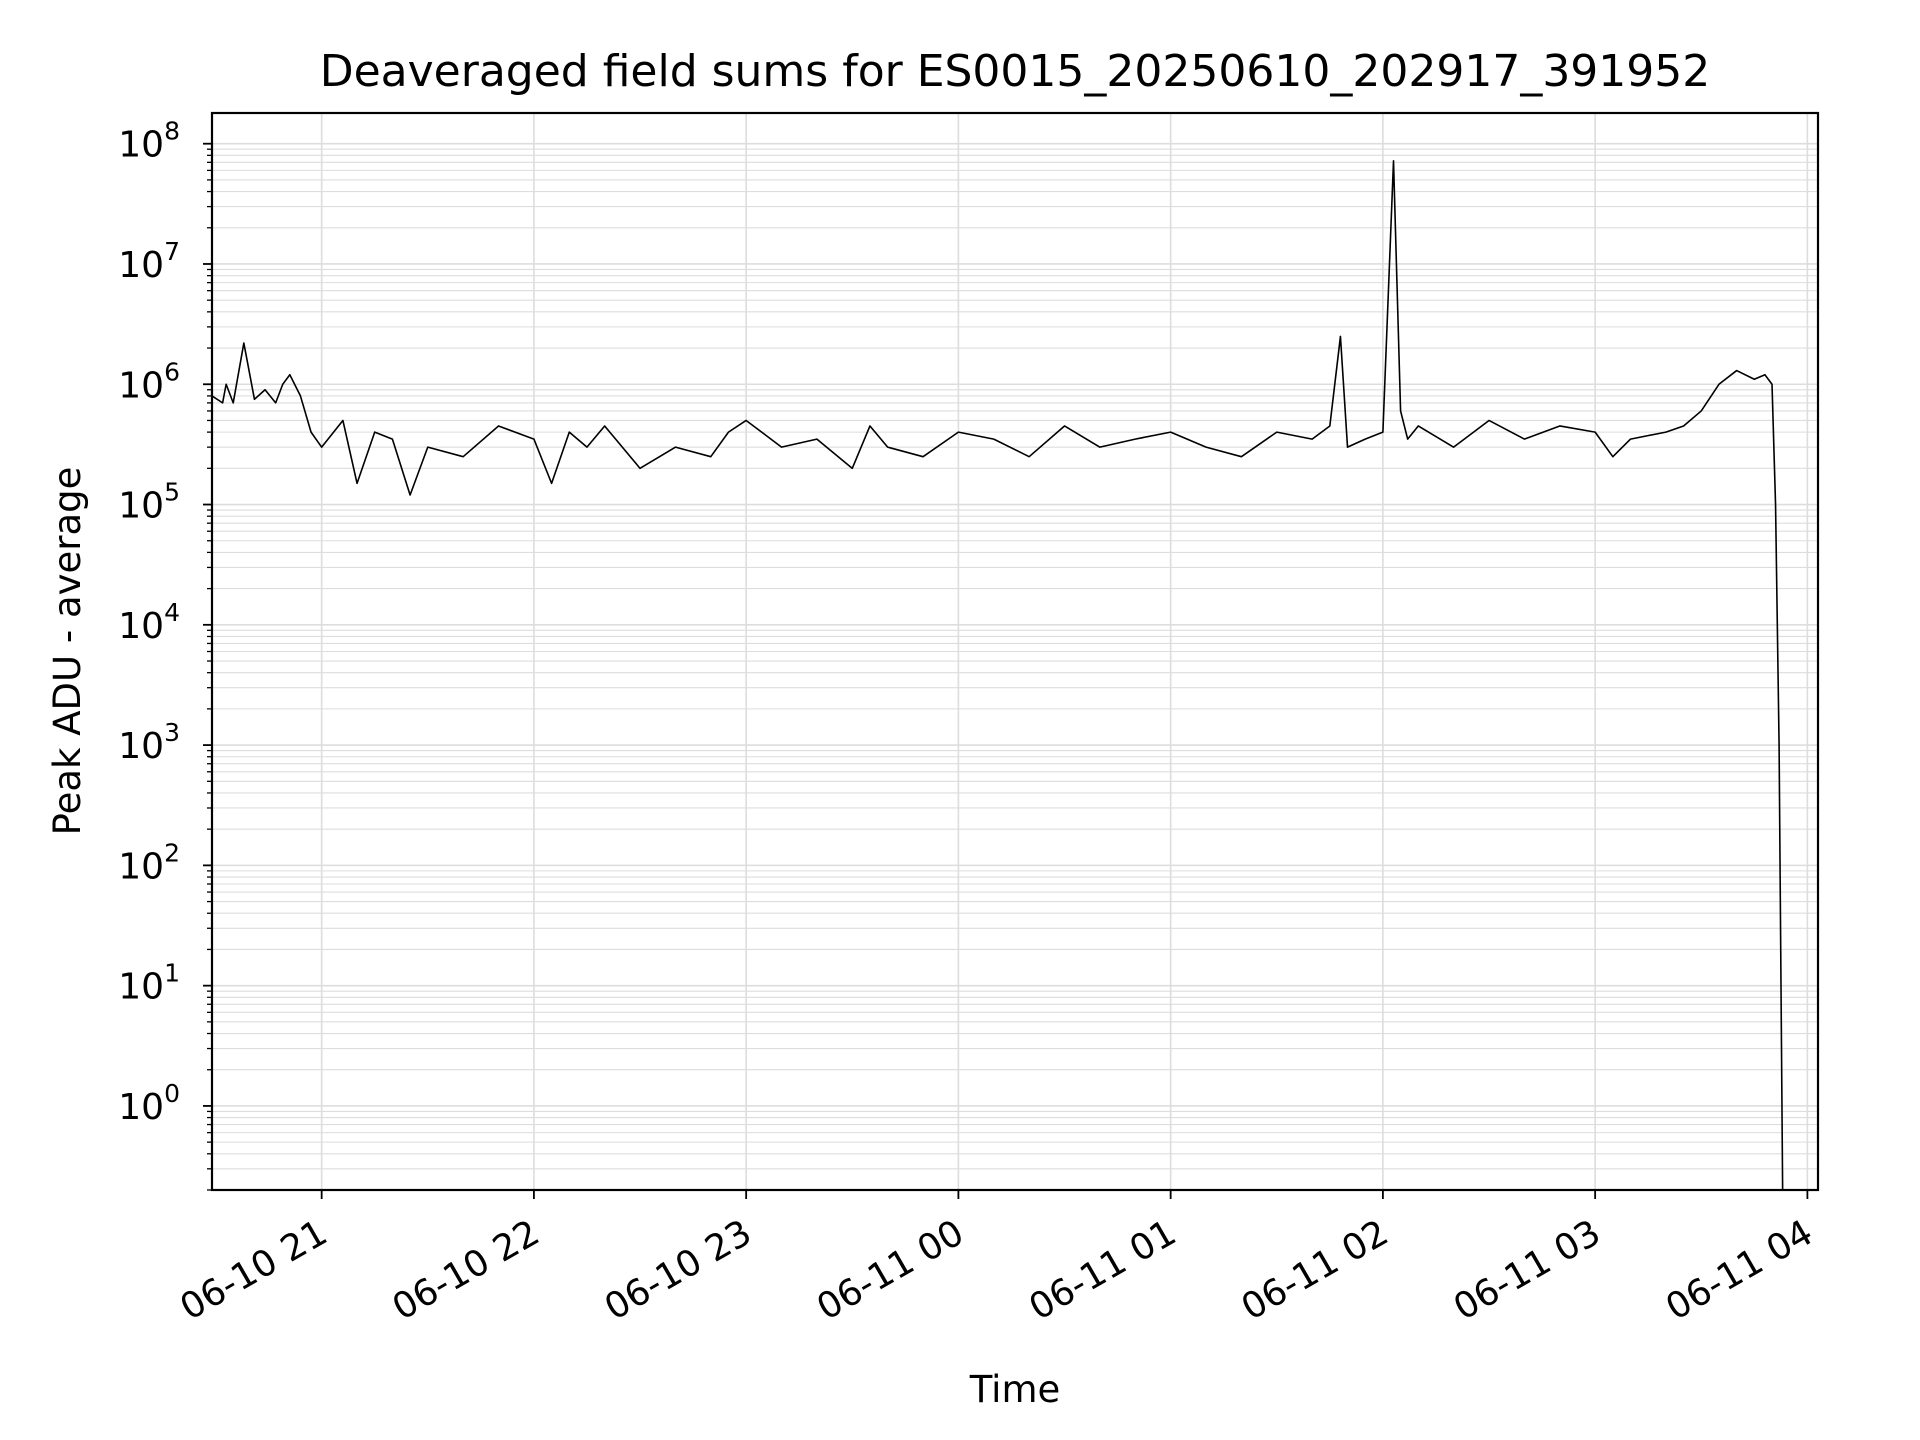 This screenshot has height=1440, width=1920. What do you see at coordinates (149, 1103) in the screenshot?
I see `y-tick-label: 10⁰` at bounding box center [149, 1103].